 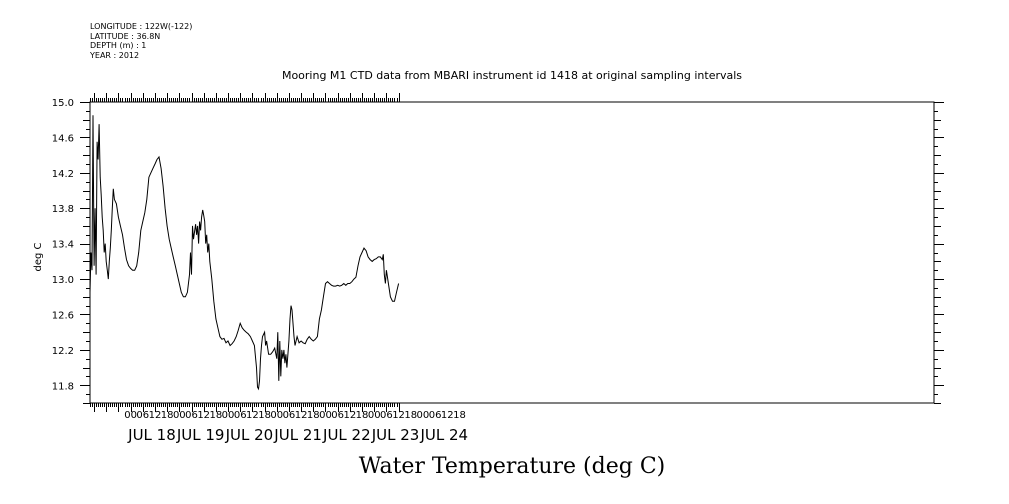 I want to click on y-tick-label: 12.6, so click(x=63, y=315).